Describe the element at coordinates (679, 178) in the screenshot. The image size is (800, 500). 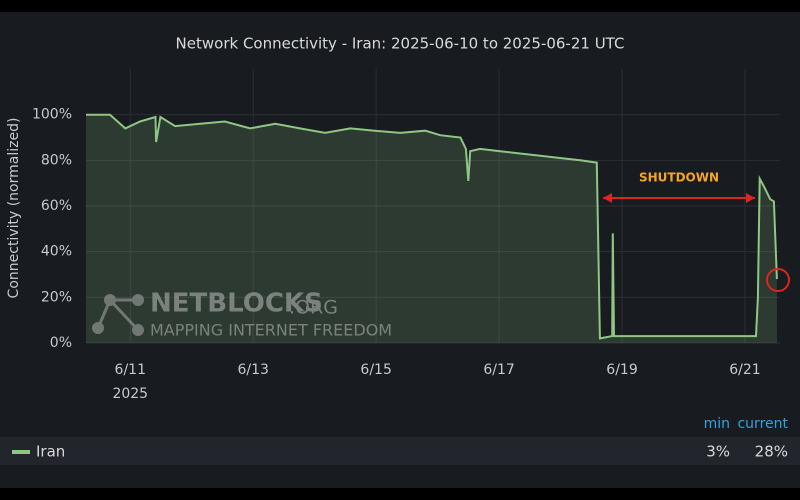
I see `annotation: SHUTDOWN` at that location.